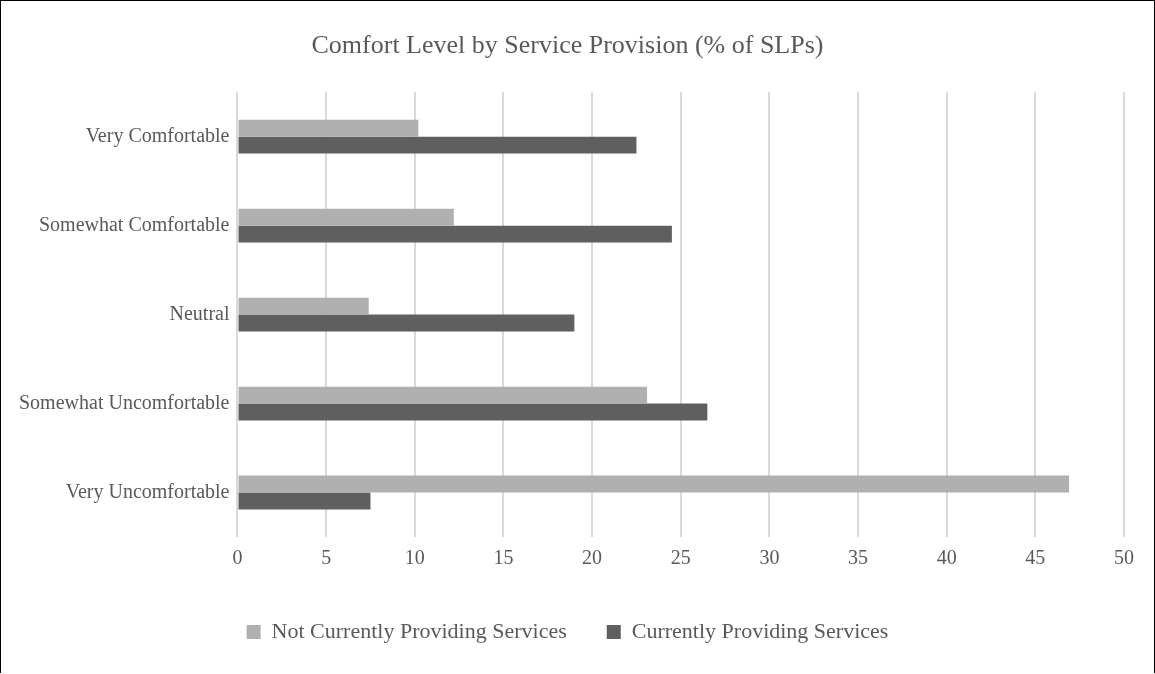 The height and width of the screenshot is (674, 1155). What do you see at coordinates (946, 557) in the screenshot?
I see `x-tick-label: 40` at bounding box center [946, 557].